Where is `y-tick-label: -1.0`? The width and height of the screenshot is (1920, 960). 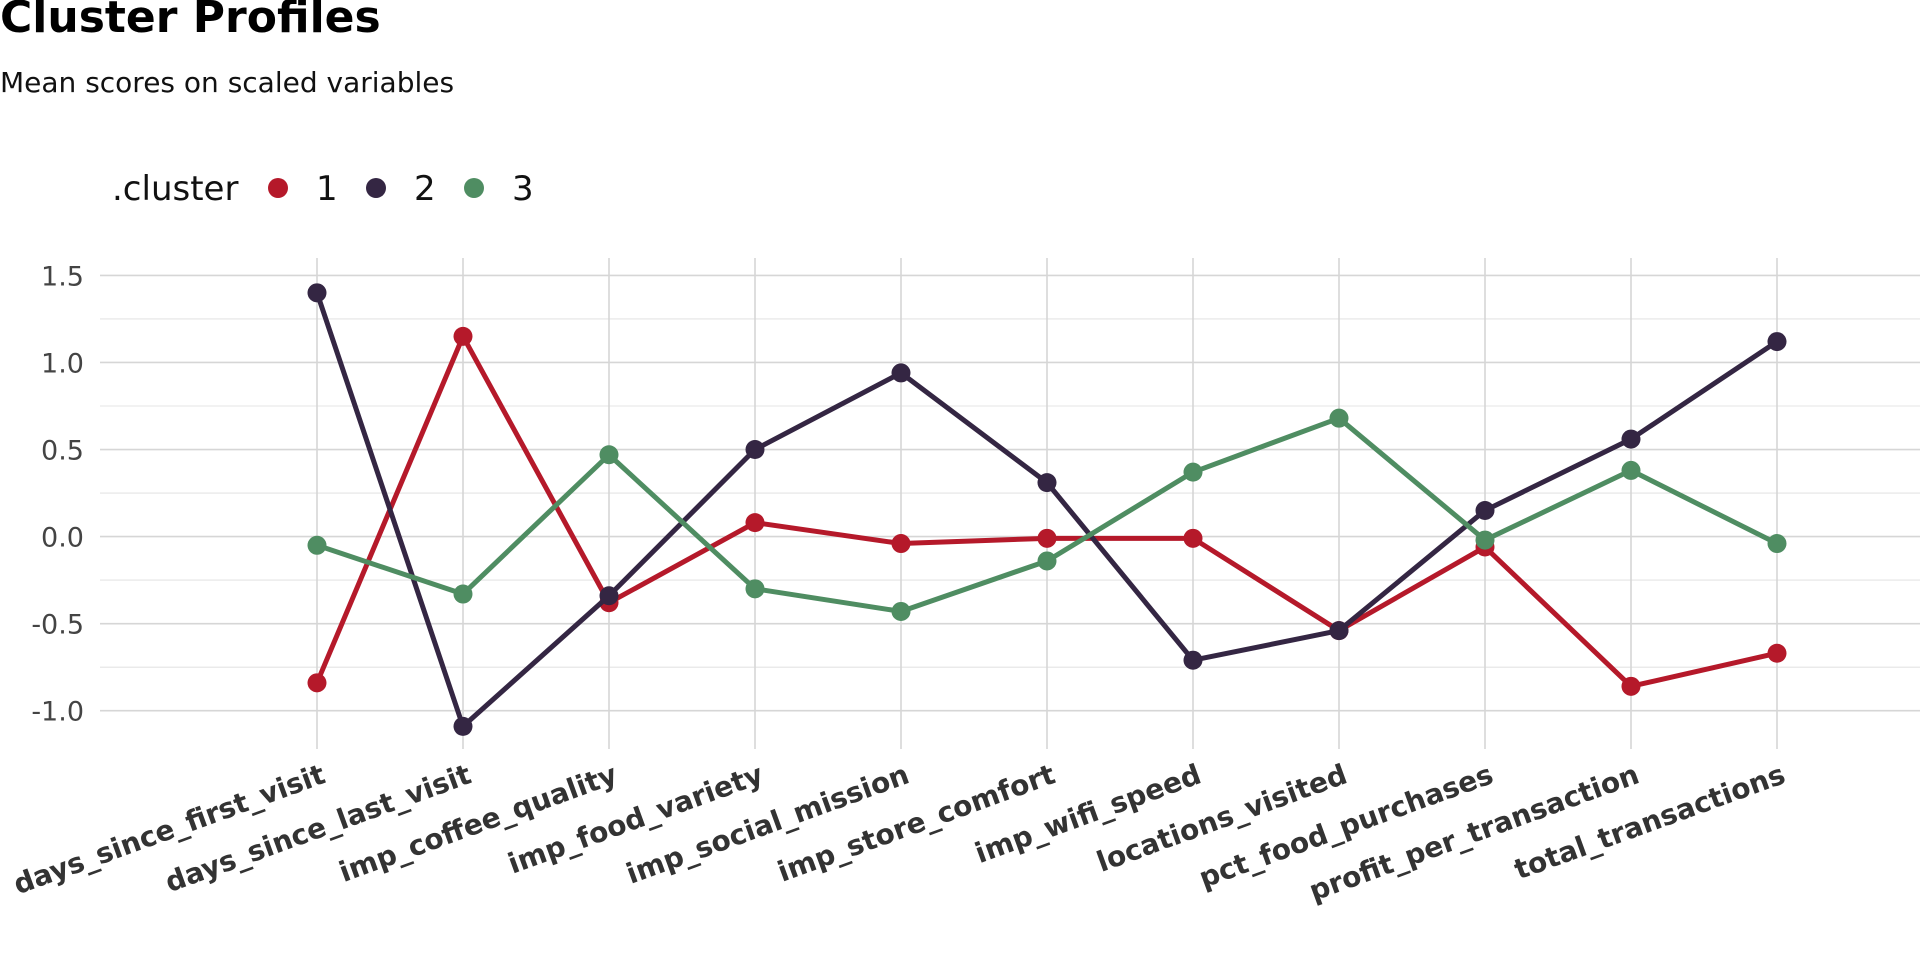
y-tick-label: -1.0 is located at coordinates (57, 712).